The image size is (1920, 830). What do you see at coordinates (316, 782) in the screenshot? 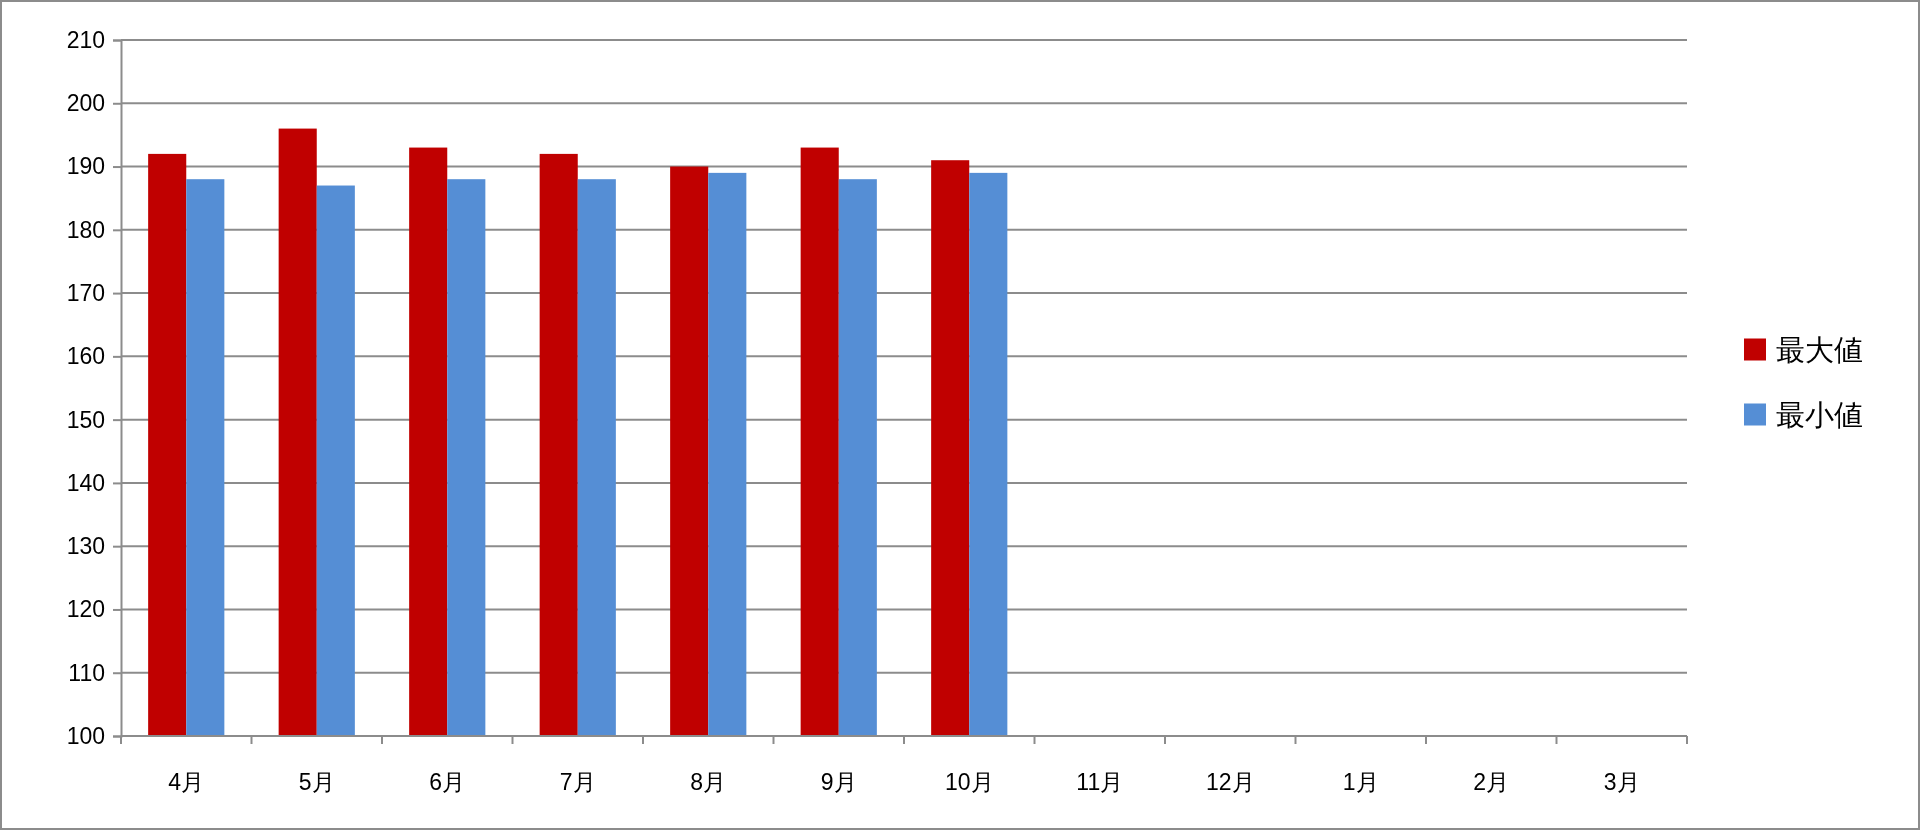
I see `x-tick-label: 5月` at bounding box center [316, 782].